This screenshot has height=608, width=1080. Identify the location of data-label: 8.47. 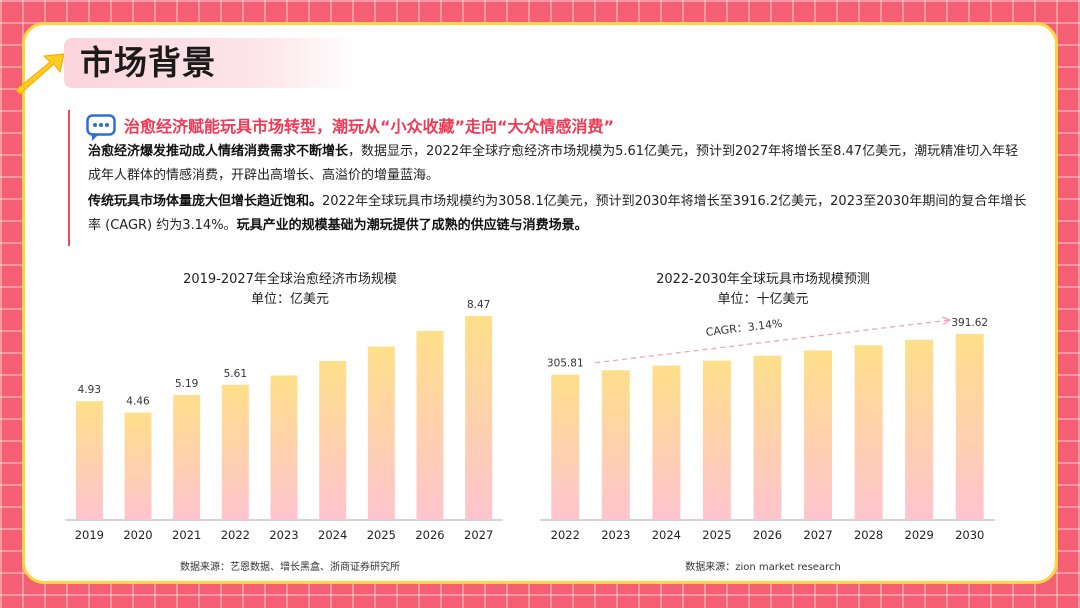
(478, 305).